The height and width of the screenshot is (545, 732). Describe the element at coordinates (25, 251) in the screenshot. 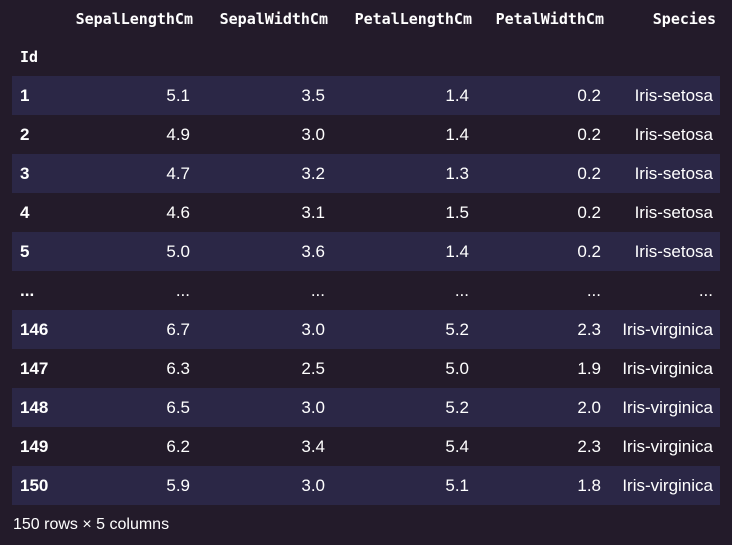

I see `row-index: 5` at that location.